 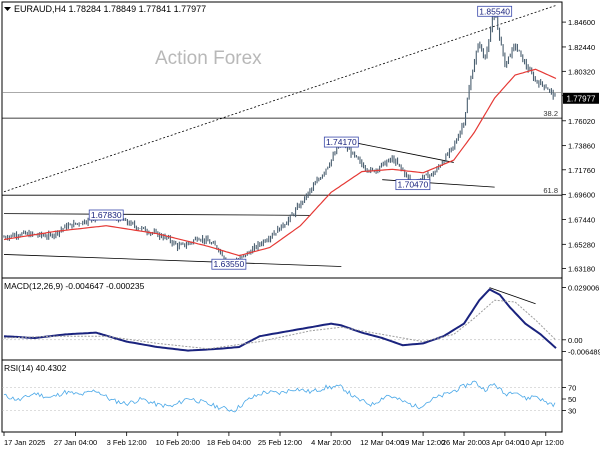 I want to click on macd-title: MACD(12,26,9) -0.004647 -0.000235, so click(x=74, y=286).